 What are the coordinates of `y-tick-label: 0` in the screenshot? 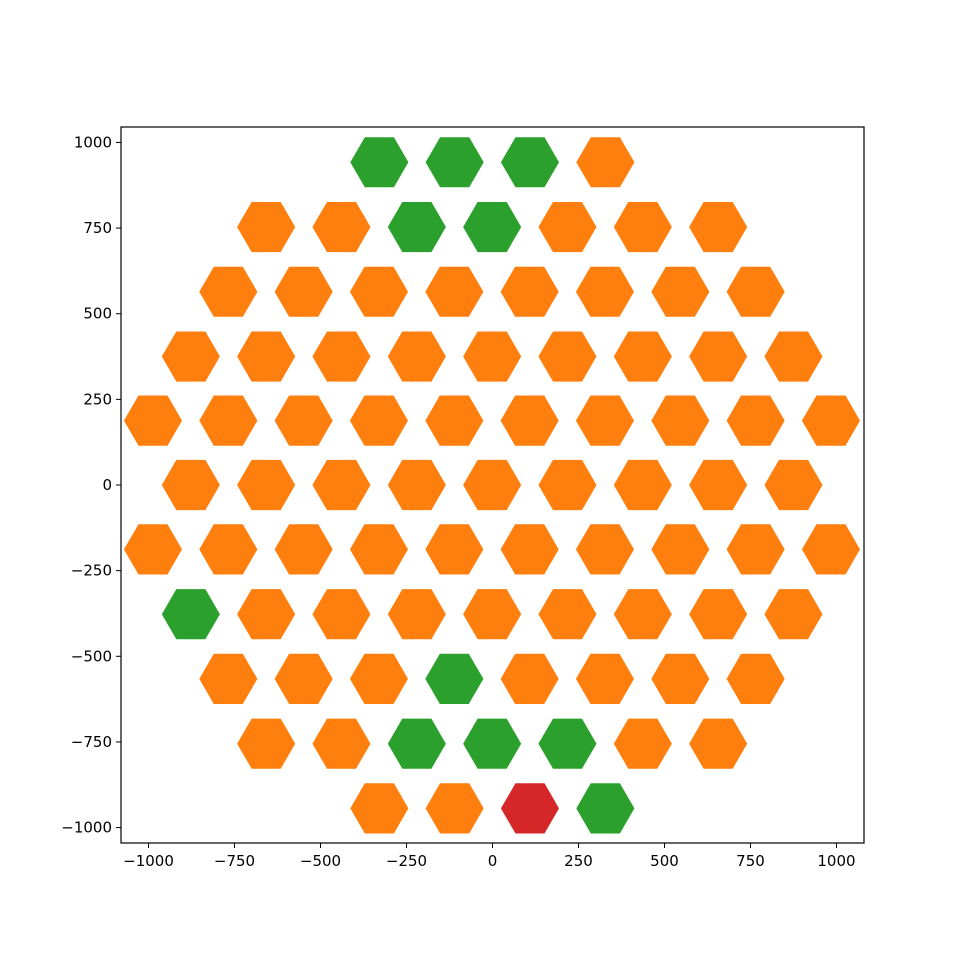 It's located at (107, 485).